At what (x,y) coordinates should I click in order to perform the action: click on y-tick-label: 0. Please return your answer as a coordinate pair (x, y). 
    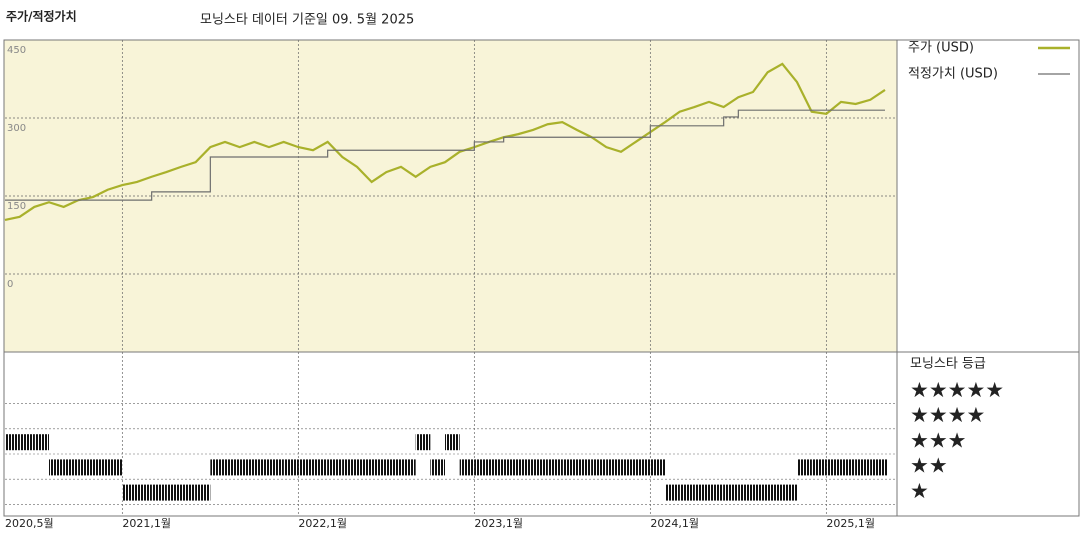
    Looking at the image, I should click on (10, 284).